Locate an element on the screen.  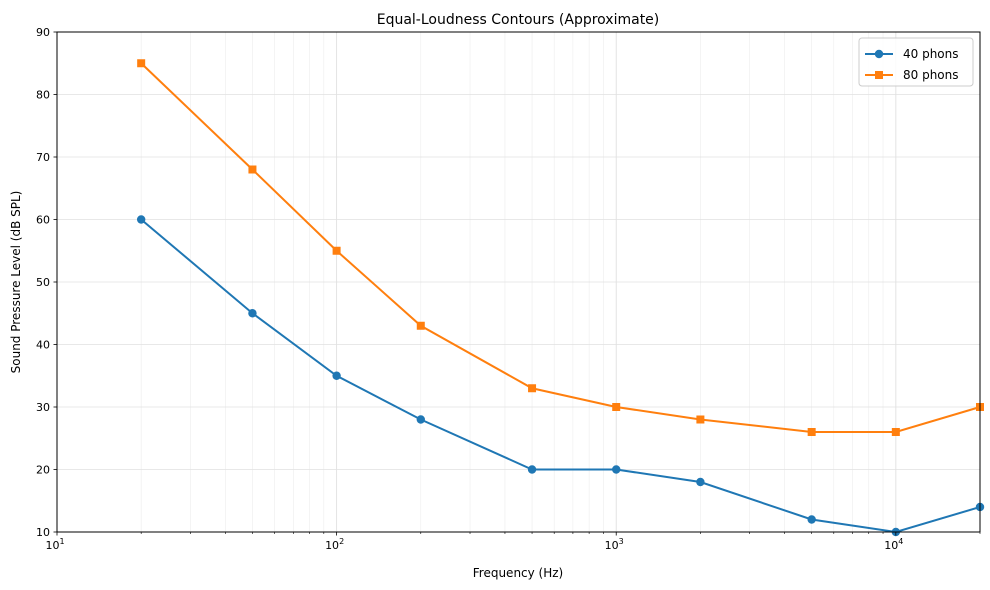
y-tick-label: 10 is located at coordinates (43, 532).